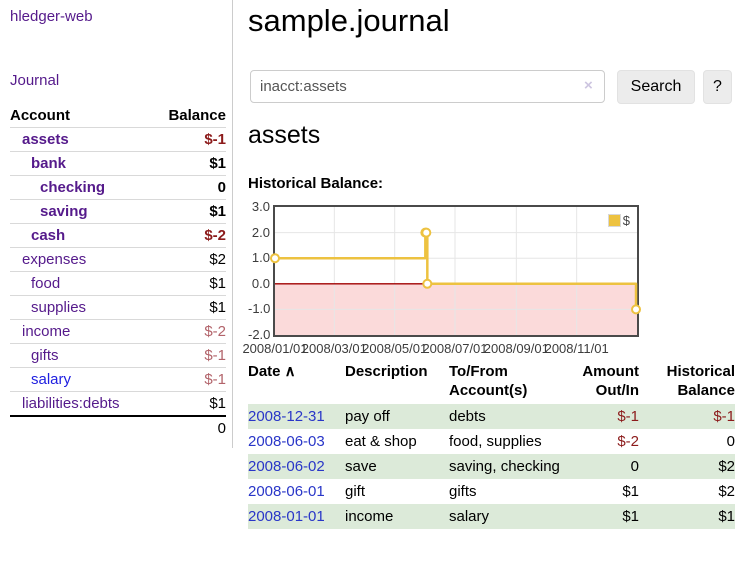 The image size is (742, 582). I want to click on sidebar-account-link-checking: checking, so click(73, 187).